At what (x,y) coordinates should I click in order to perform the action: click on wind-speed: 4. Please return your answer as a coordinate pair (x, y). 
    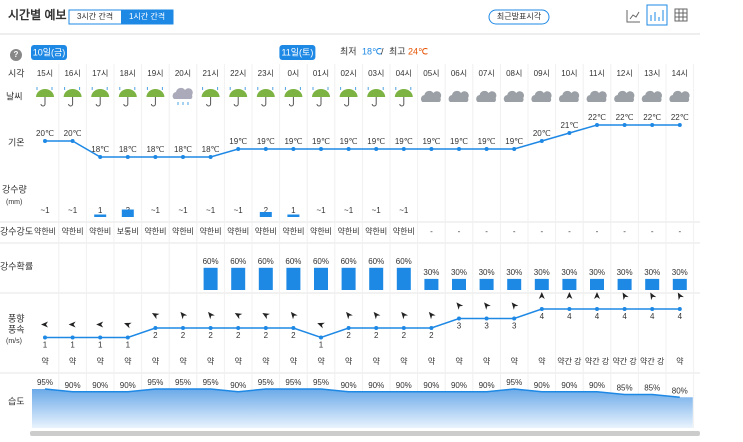
    Looking at the image, I should click on (680, 316).